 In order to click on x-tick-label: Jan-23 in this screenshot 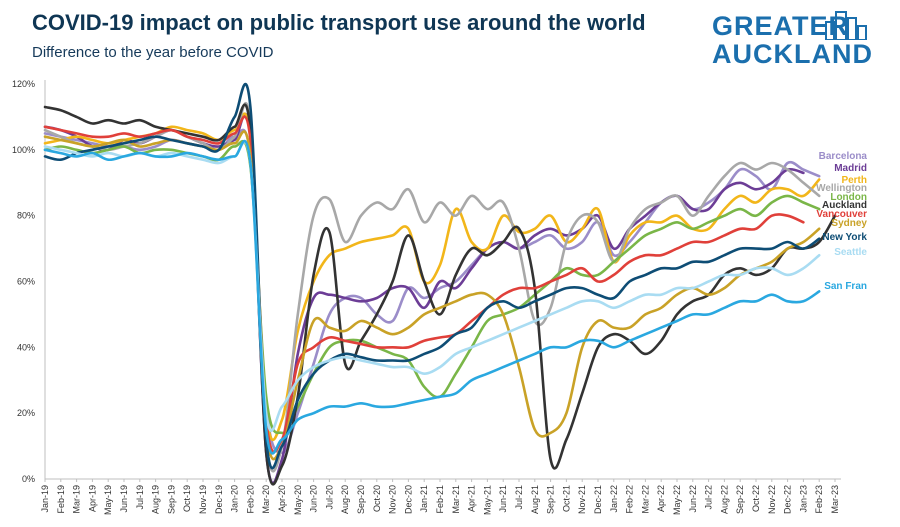, I will do `click(803, 499)`.